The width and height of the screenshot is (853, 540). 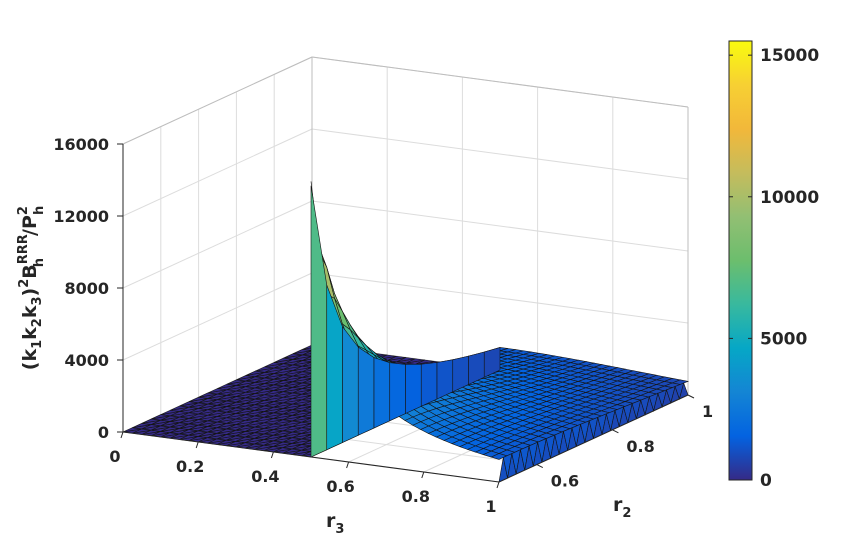 What do you see at coordinates (416, 496) in the screenshot?
I see `x-tick-label: 0.8` at bounding box center [416, 496].